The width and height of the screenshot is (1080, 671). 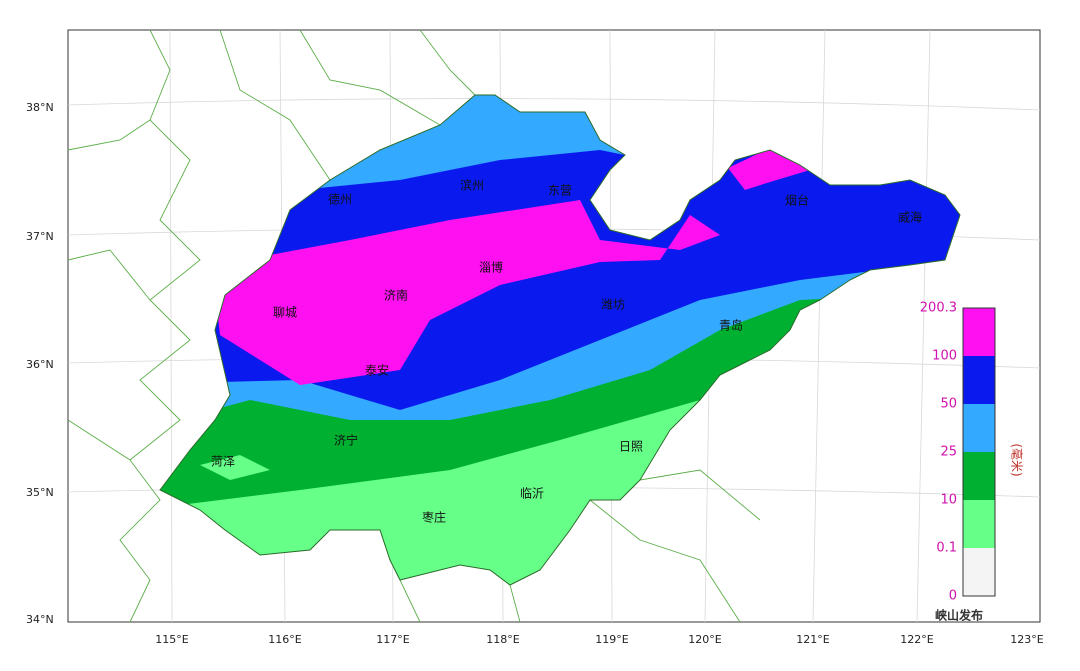 I want to click on legend-tick-label: 200.3, so click(x=938, y=308).